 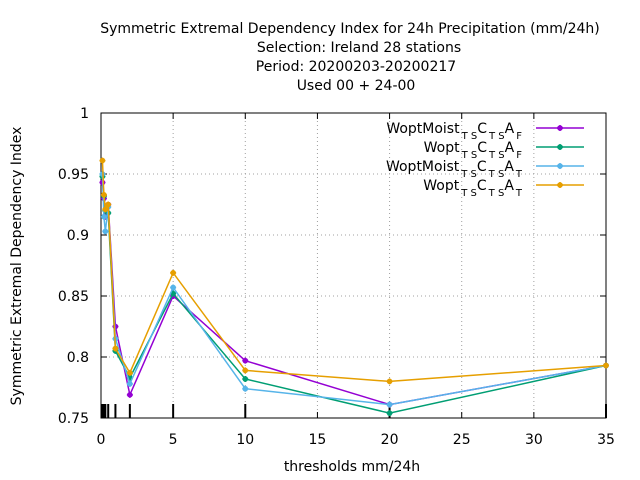 What do you see at coordinates (17, 266) in the screenshot?
I see `y-axis-label: Symmetric Extremal Dependency Index` at bounding box center [17, 266].